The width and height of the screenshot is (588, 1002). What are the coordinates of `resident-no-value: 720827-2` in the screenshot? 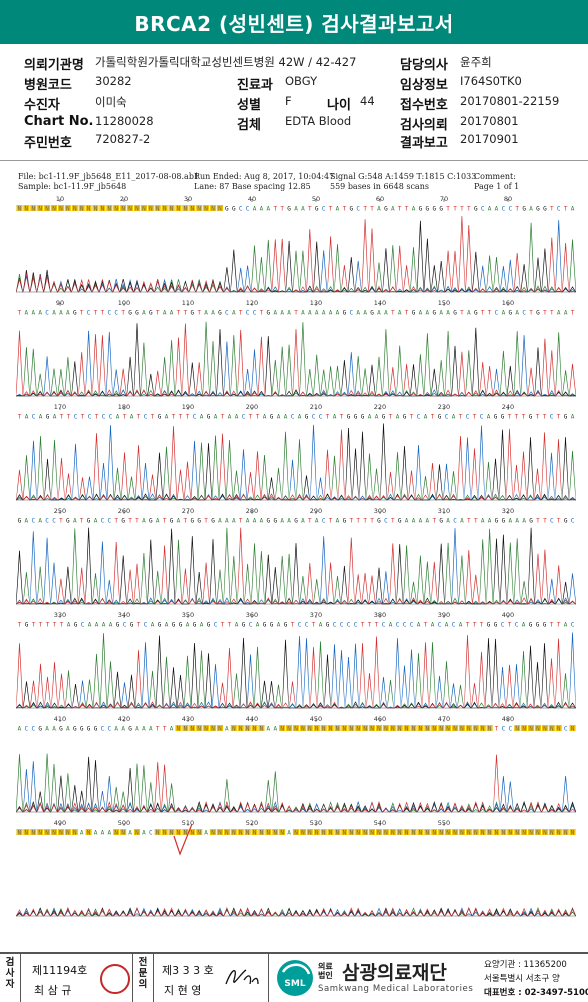 It's located at (123, 139).